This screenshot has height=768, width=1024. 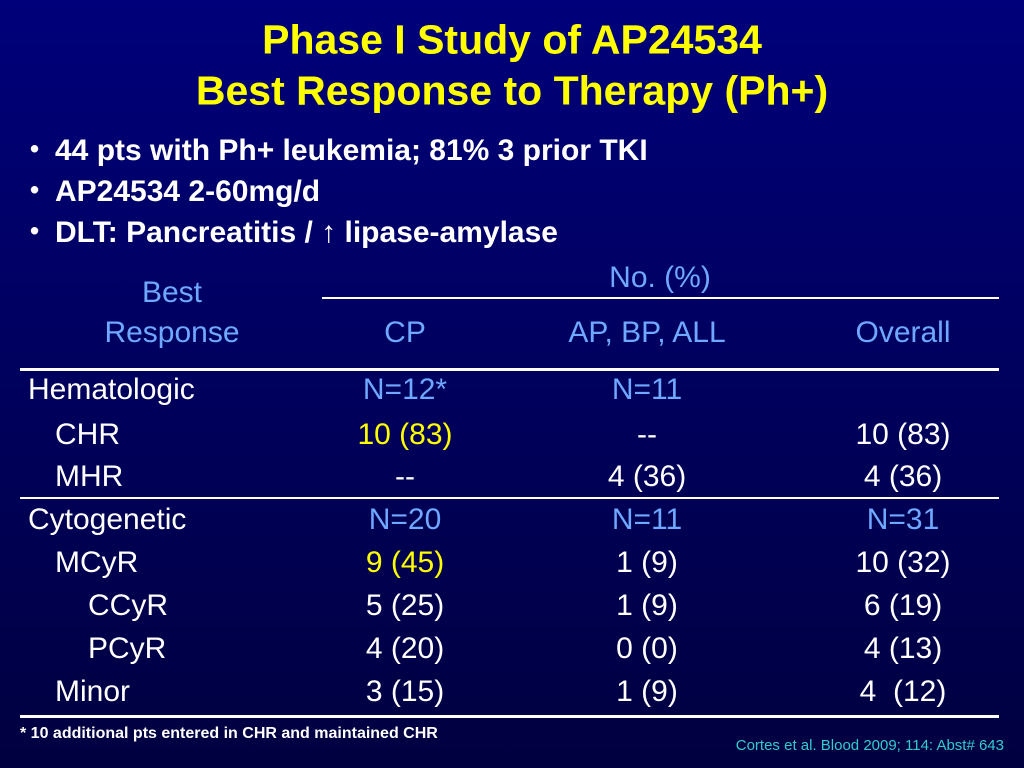 I want to click on cell: N=20, so click(x=405, y=519).